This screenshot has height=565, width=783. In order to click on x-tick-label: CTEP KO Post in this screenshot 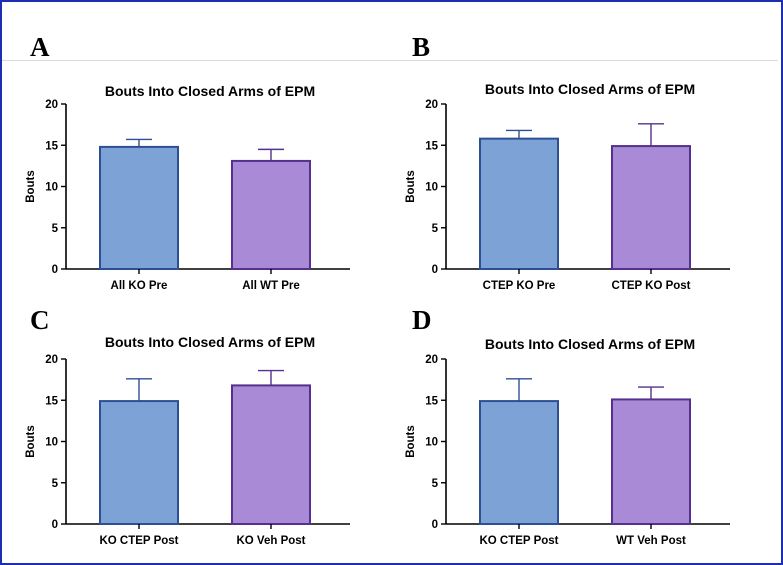, I will do `click(650, 286)`.